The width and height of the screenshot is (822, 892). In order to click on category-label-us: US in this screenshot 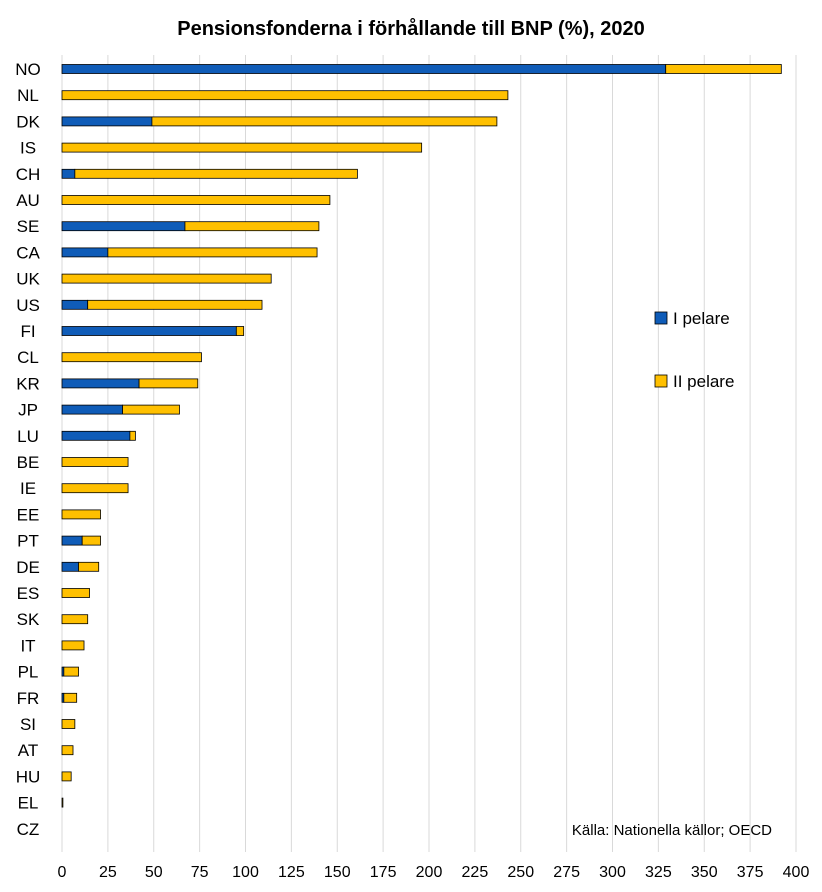, I will do `click(28, 305)`.